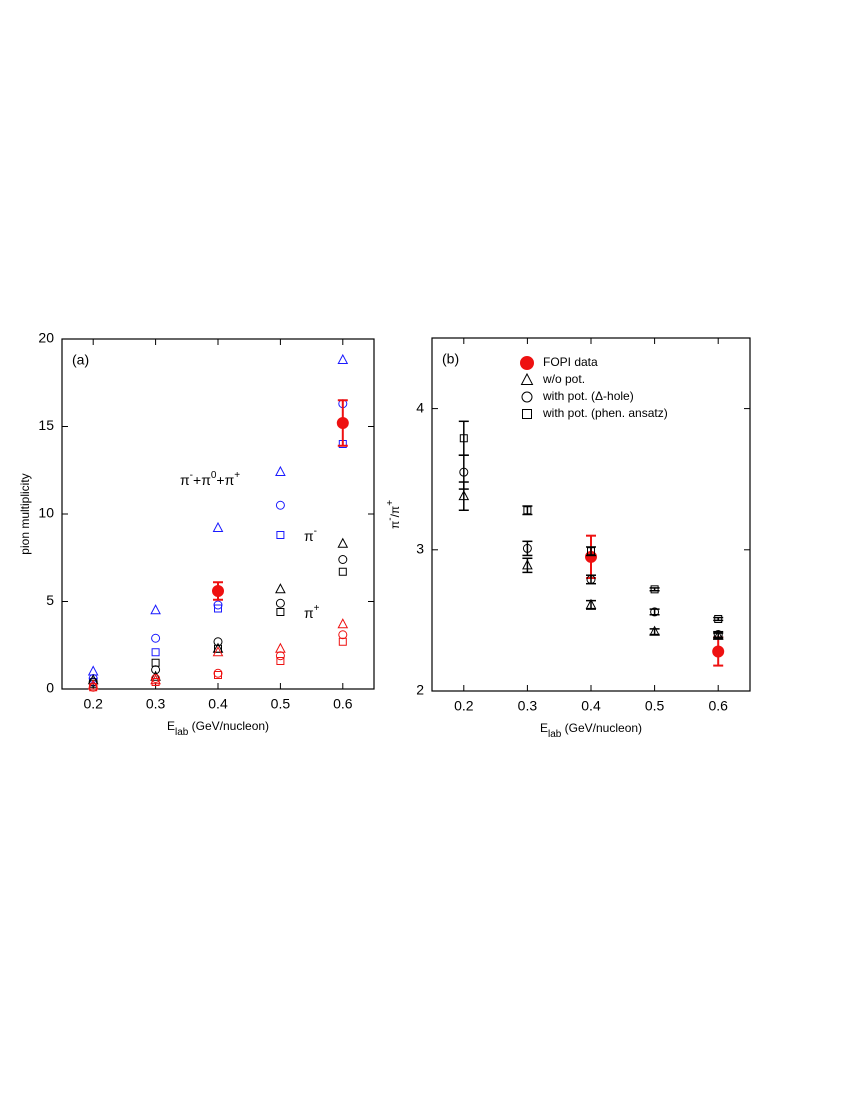 The height and width of the screenshot is (1100, 850). What do you see at coordinates (46, 513) in the screenshot?
I see `y-tick-label: 10` at bounding box center [46, 513].